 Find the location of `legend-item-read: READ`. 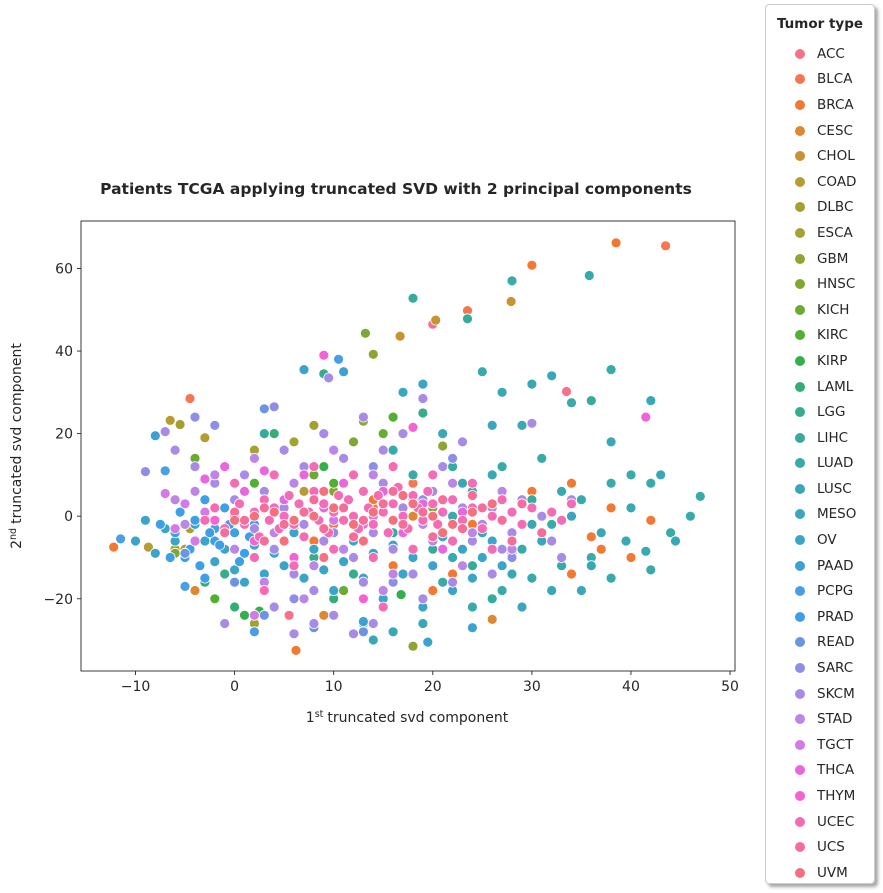

legend-item-read: READ is located at coordinates (820, 643).